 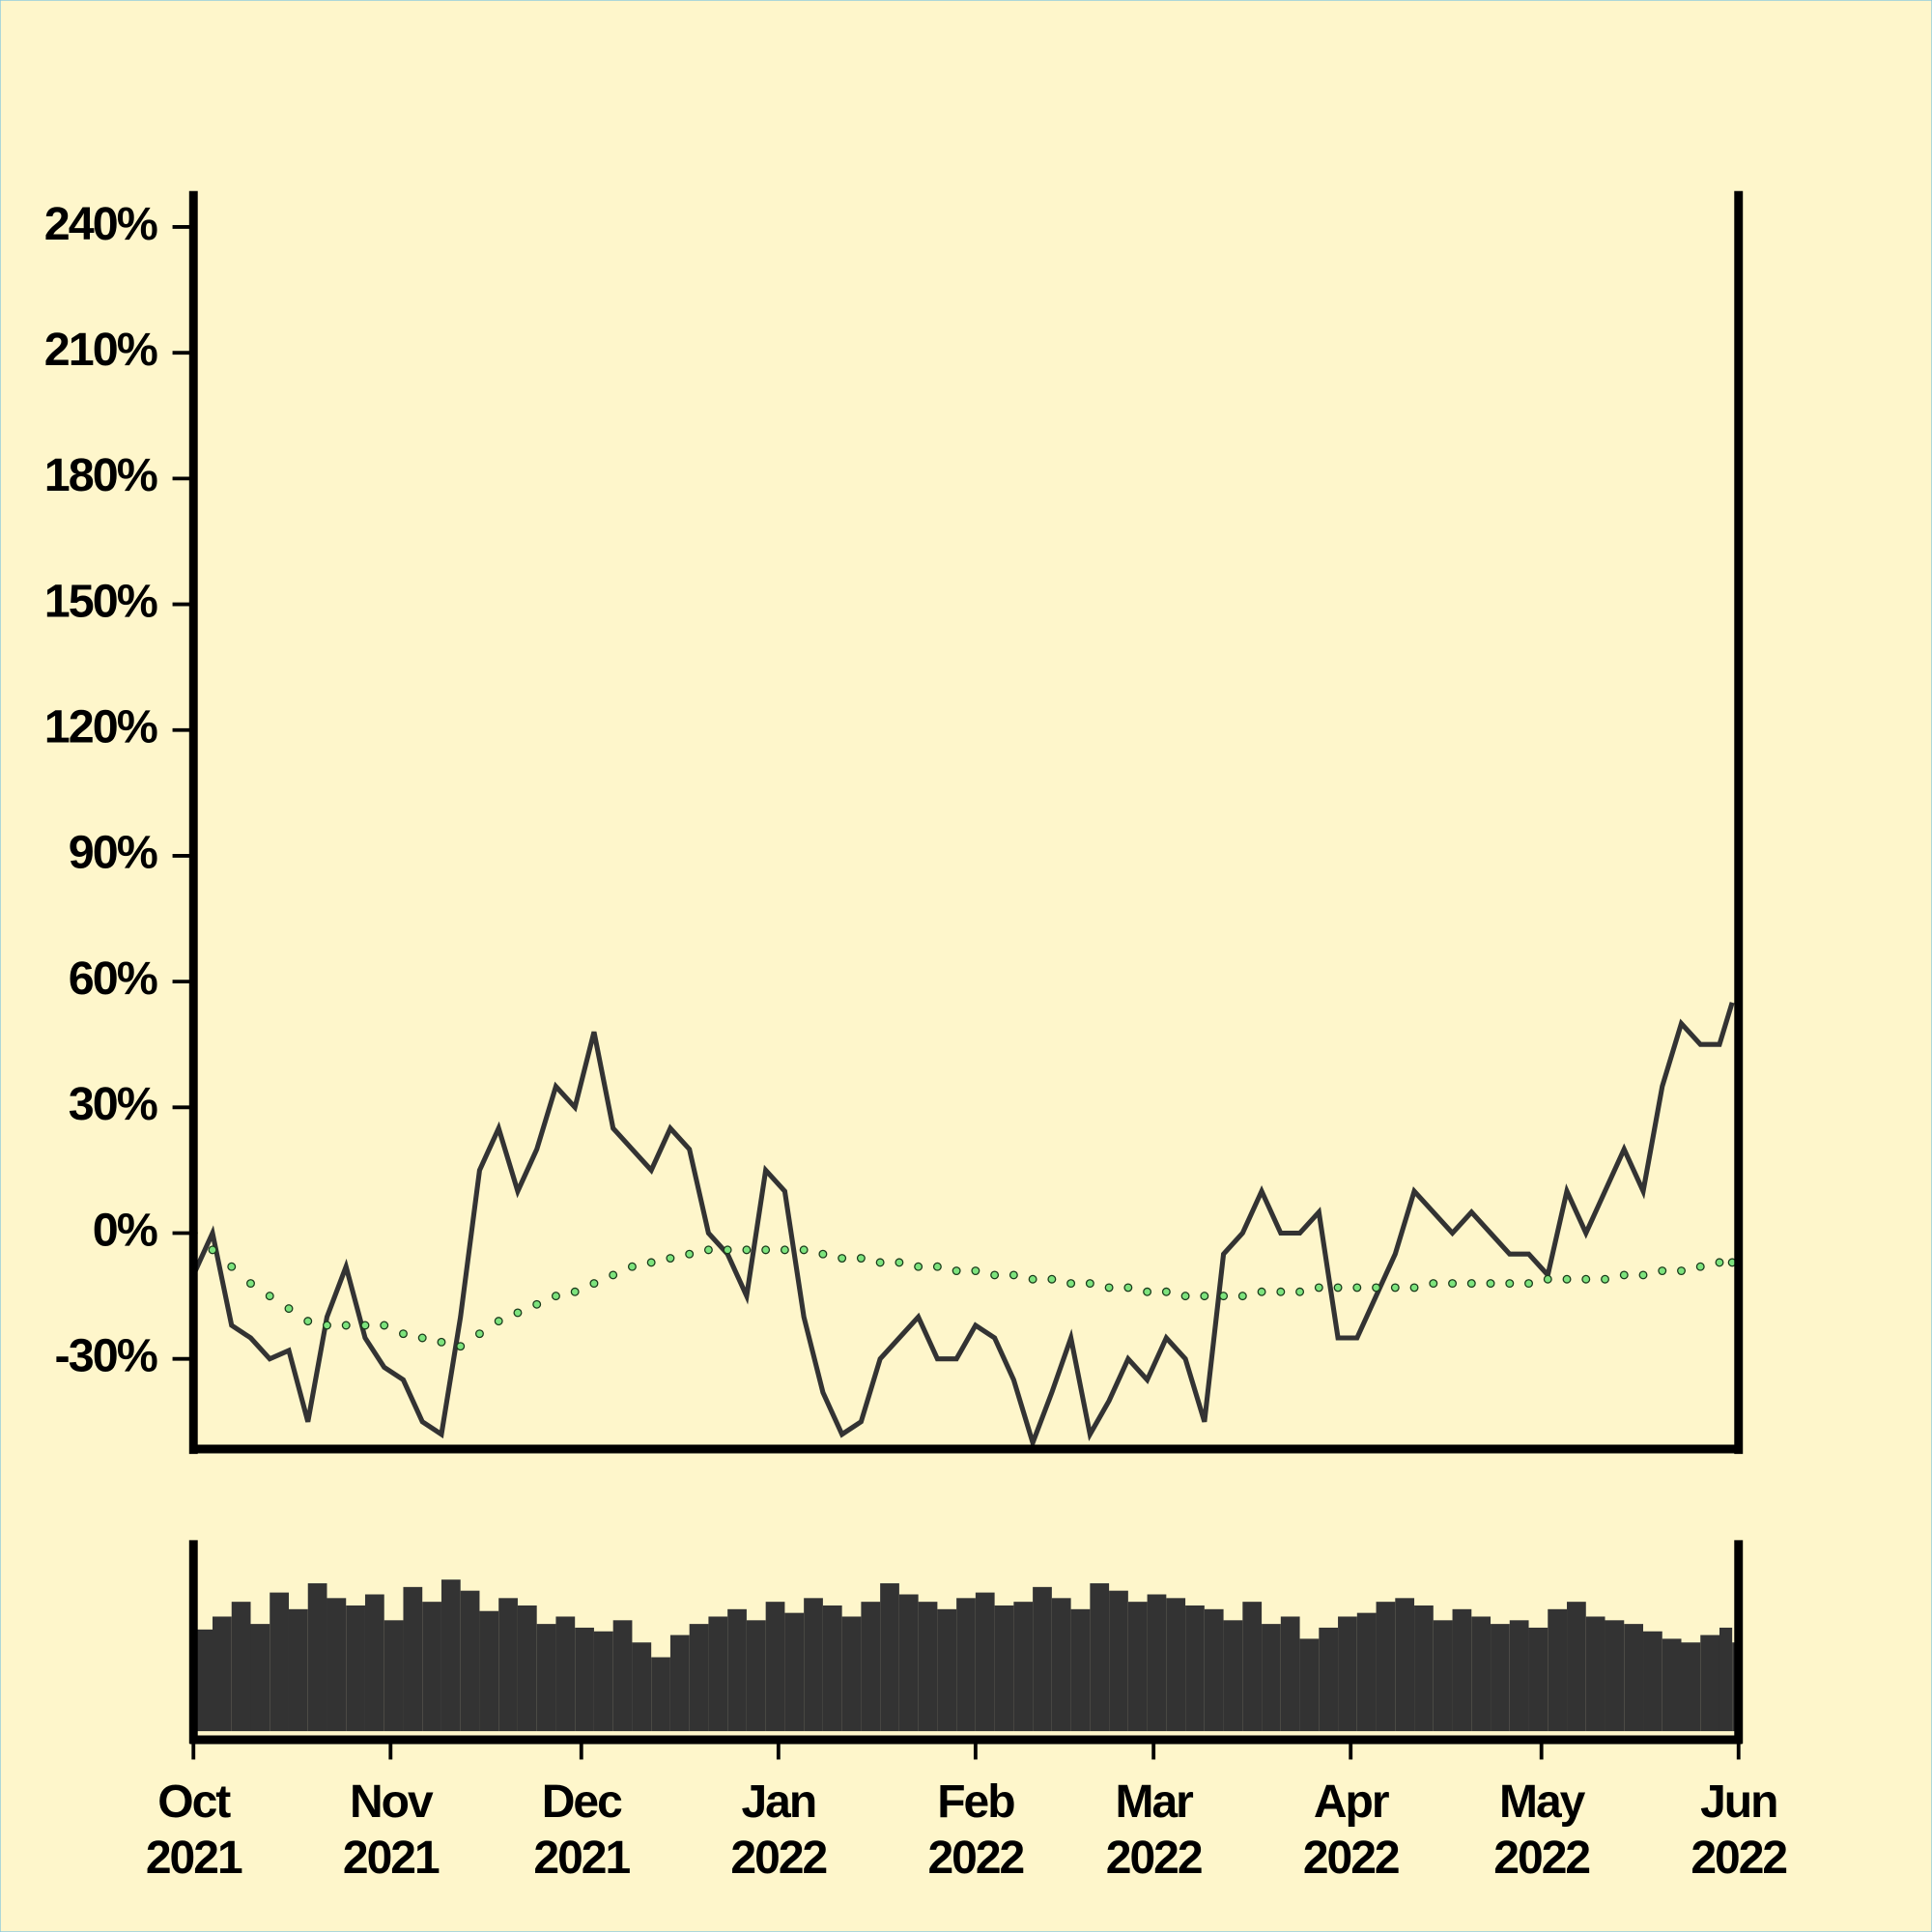 What do you see at coordinates (106, 1355) in the screenshot?
I see `y-tick-label: -30%` at bounding box center [106, 1355].